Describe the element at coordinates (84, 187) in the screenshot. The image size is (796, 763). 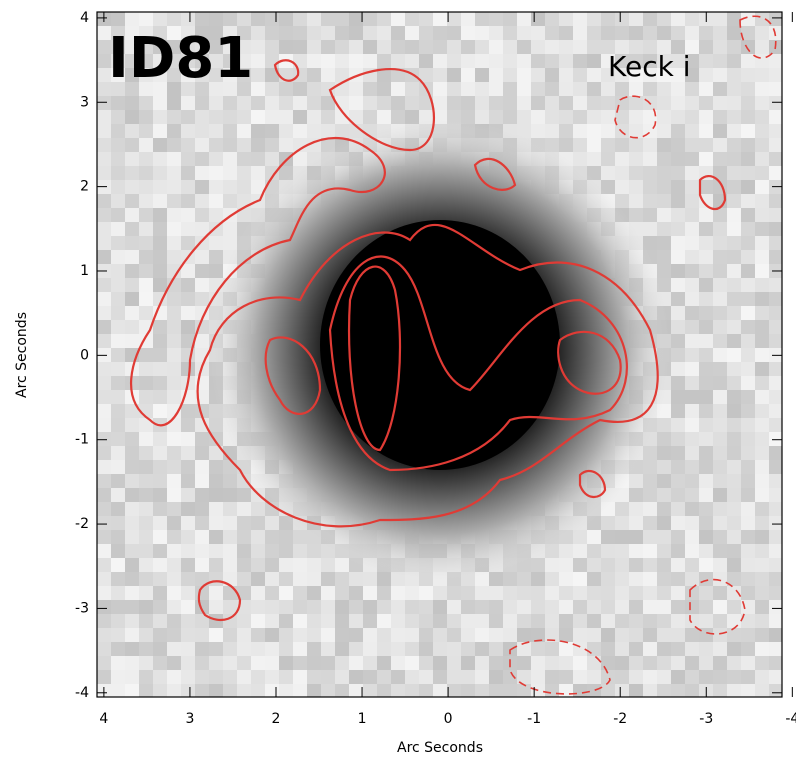
I see `y-tick-label: 2` at that location.